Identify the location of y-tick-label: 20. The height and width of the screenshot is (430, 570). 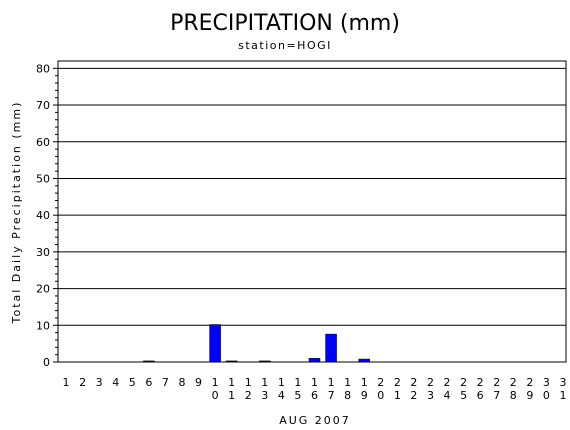
(43, 289).